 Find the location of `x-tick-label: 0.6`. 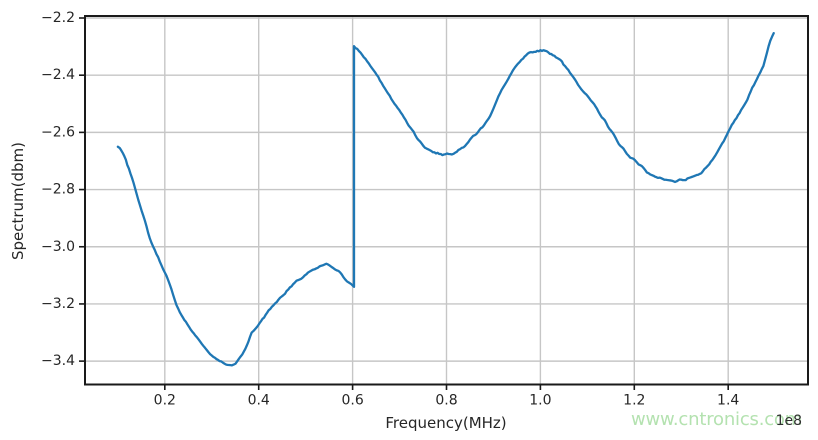

x-tick-label: 0.6 is located at coordinates (352, 401).